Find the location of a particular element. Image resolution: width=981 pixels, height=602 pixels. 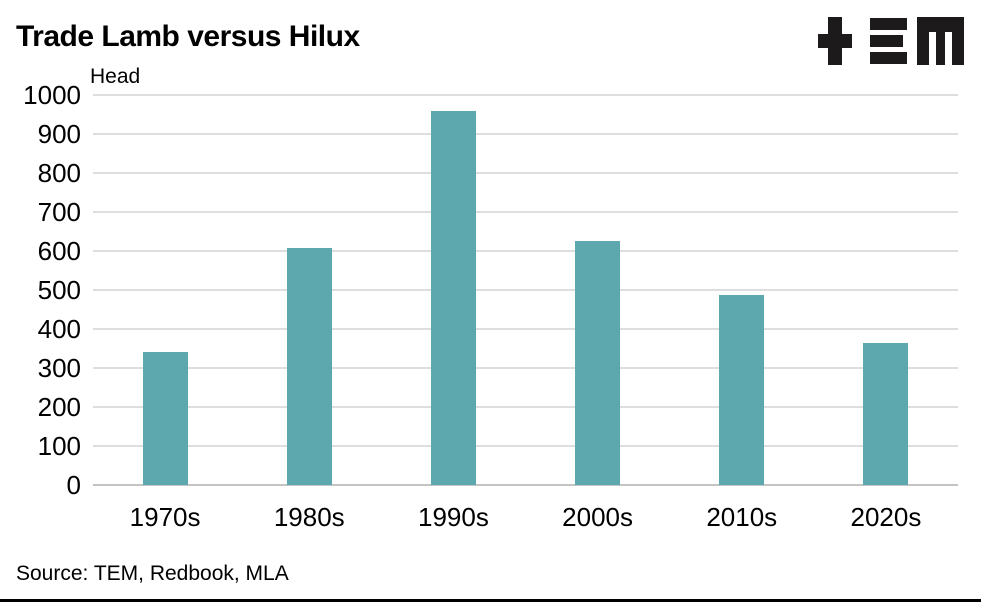

source-note: Source: TEM, Redbook, MLA is located at coordinates (152, 573).